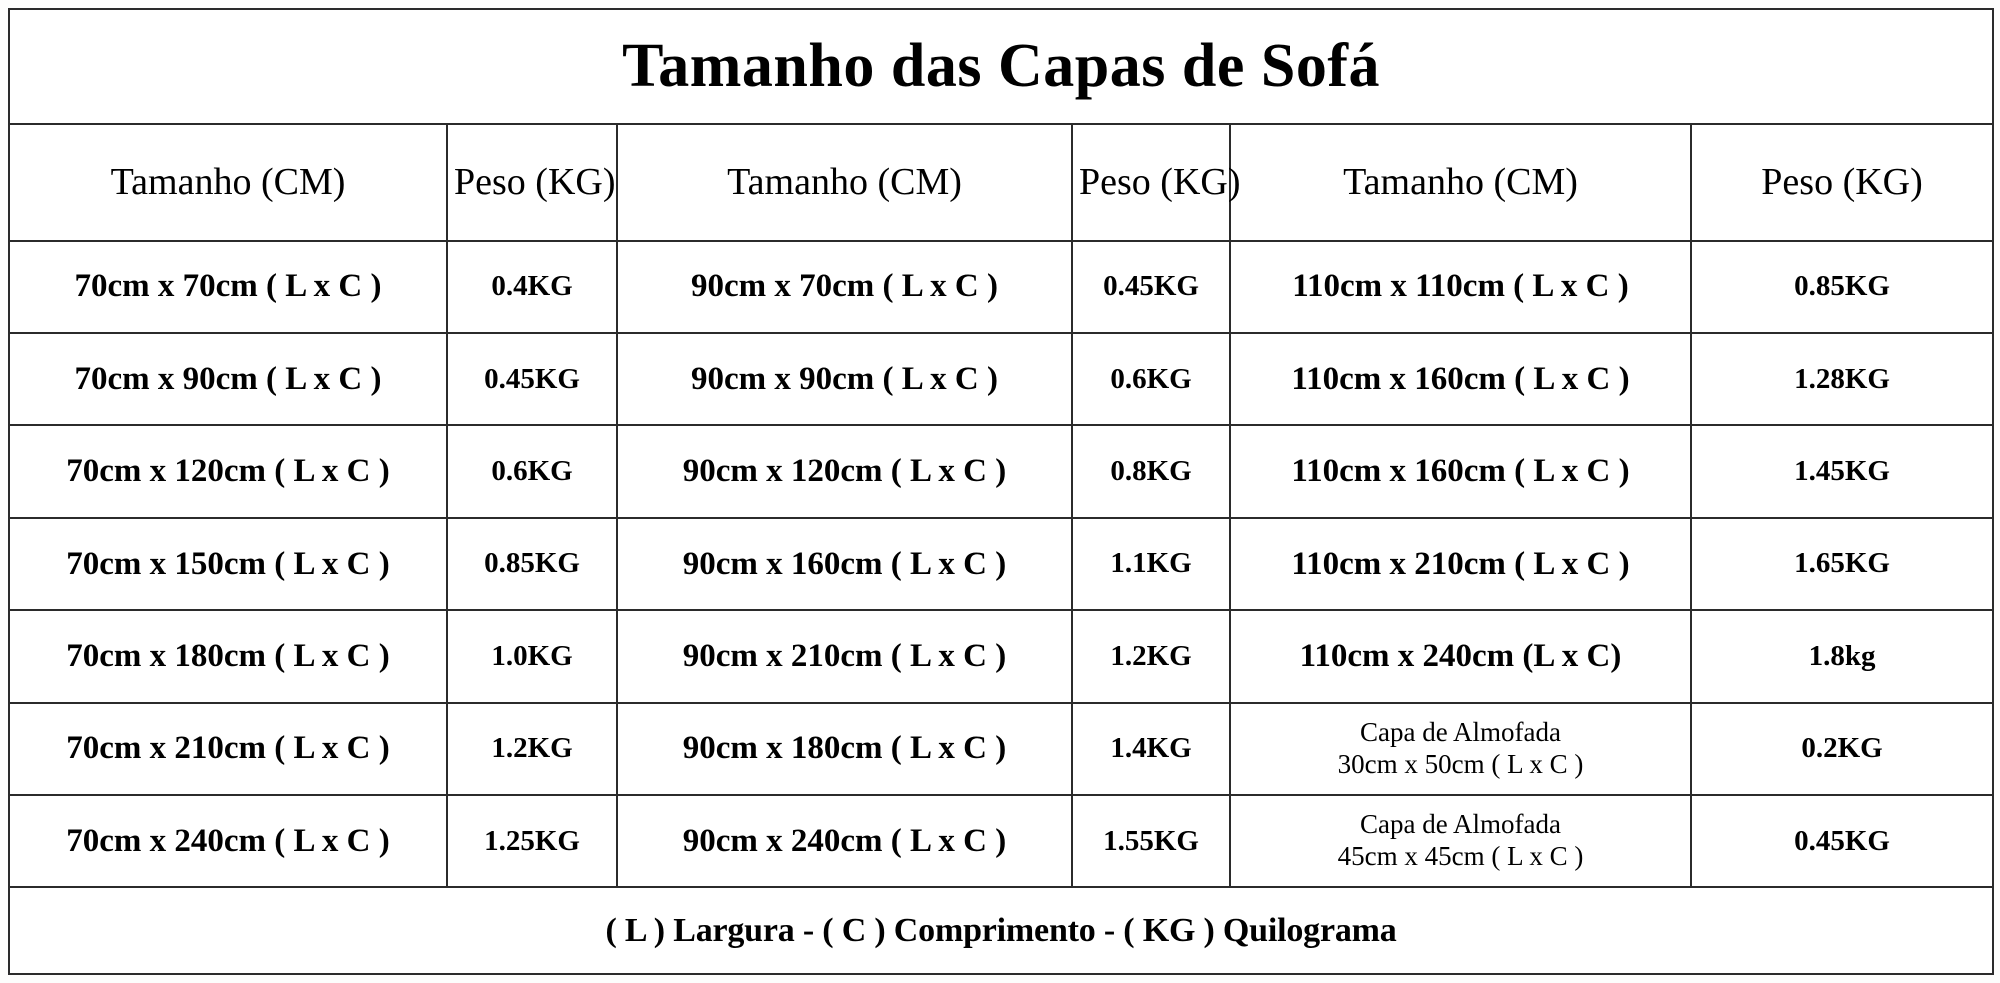 The image size is (2000, 983). I want to click on cell-weight-1: 1.2KG, so click(532, 748).